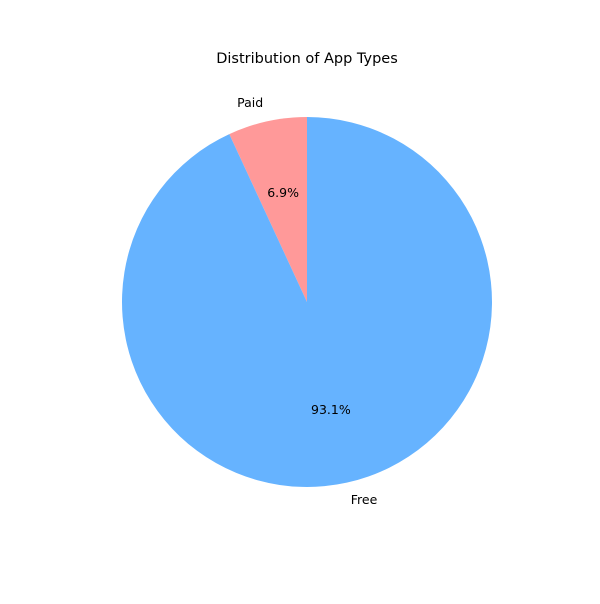 The width and height of the screenshot is (600, 604). Describe the element at coordinates (250, 102) in the screenshot. I see `slice-label-paid: Paid` at that location.